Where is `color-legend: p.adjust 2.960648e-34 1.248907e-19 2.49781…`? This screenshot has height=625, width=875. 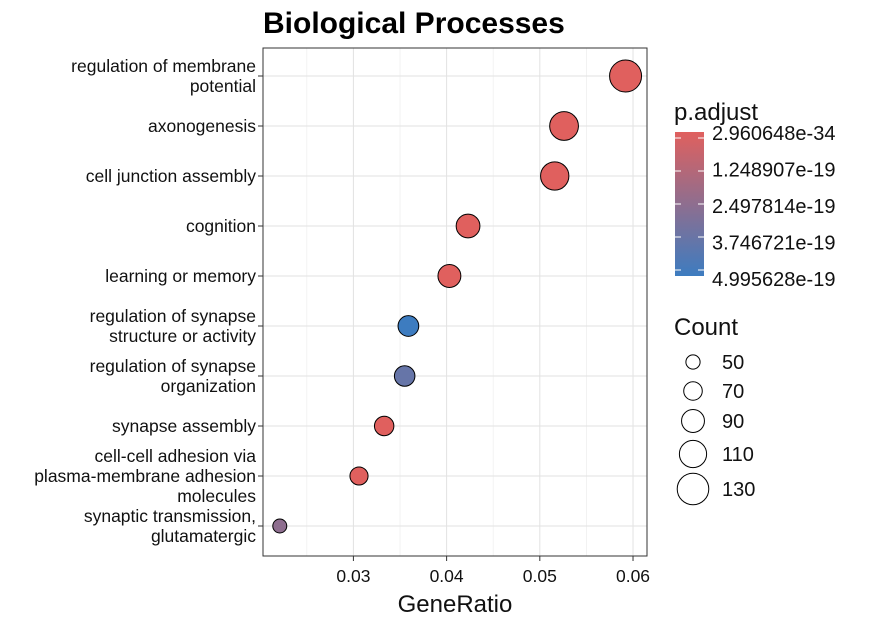 color-legend: p.adjust 2.960648e-34 1.248907e-19 2.49781… is located at coordinates (754, 195).